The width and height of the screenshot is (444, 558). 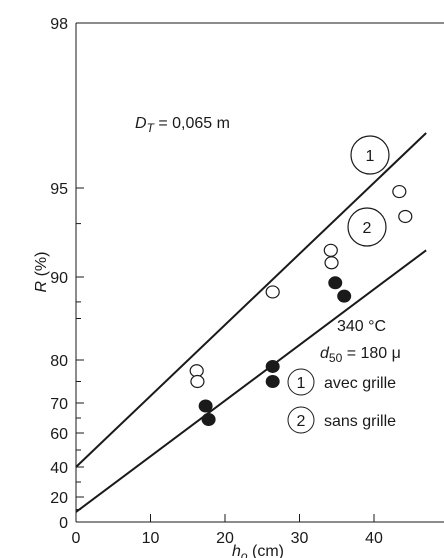 What do you see at coordinates (371, 353) in the screenshot?
I see `particle-value: = 180 μ` at bounding box center [371, 353].